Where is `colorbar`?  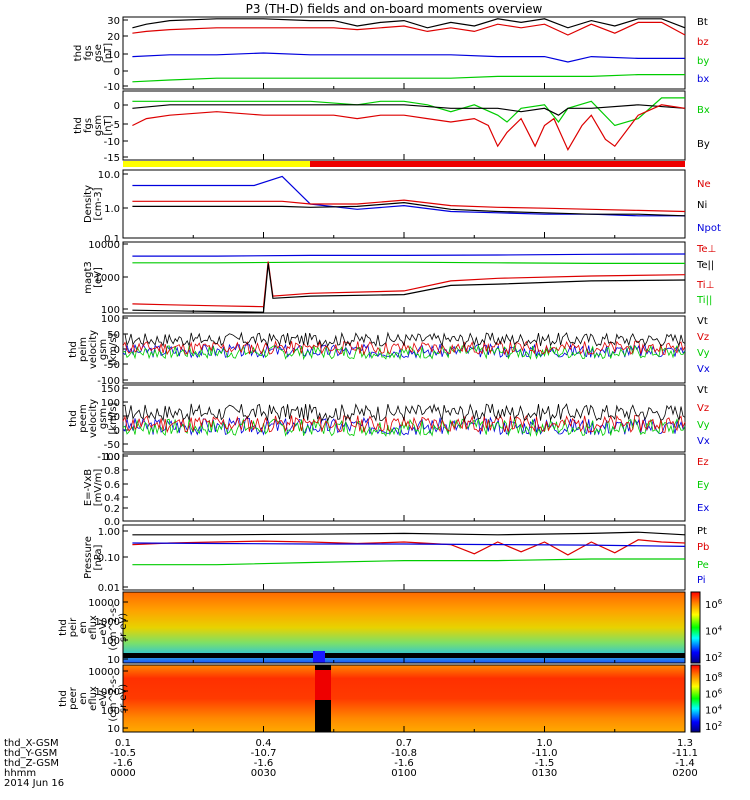
colorbar is located at coordinates (695, 627).